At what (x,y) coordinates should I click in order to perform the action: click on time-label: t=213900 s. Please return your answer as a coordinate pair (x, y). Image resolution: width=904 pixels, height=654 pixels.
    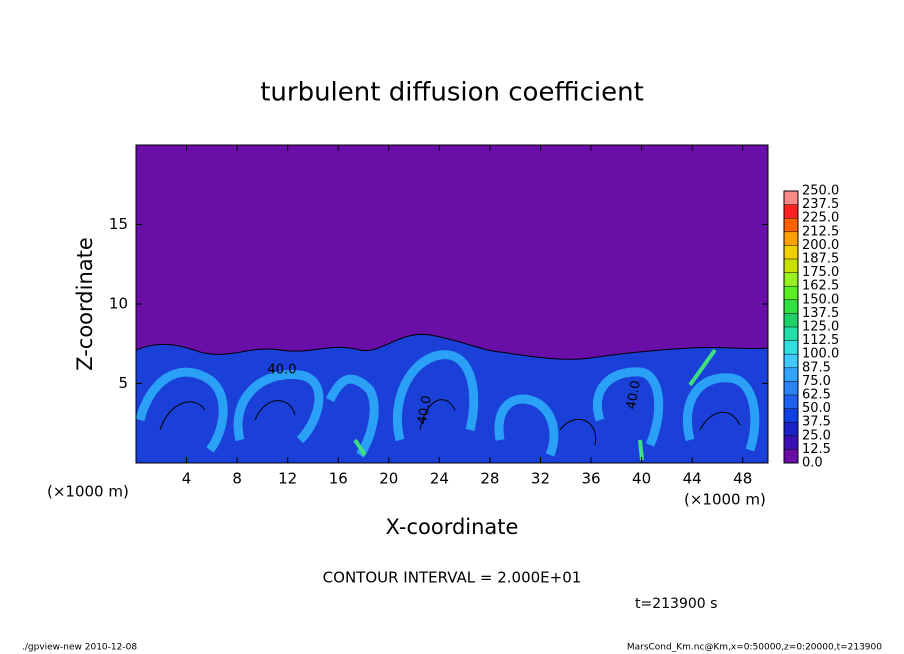
    Looking at the image, I should click on (676, 604).